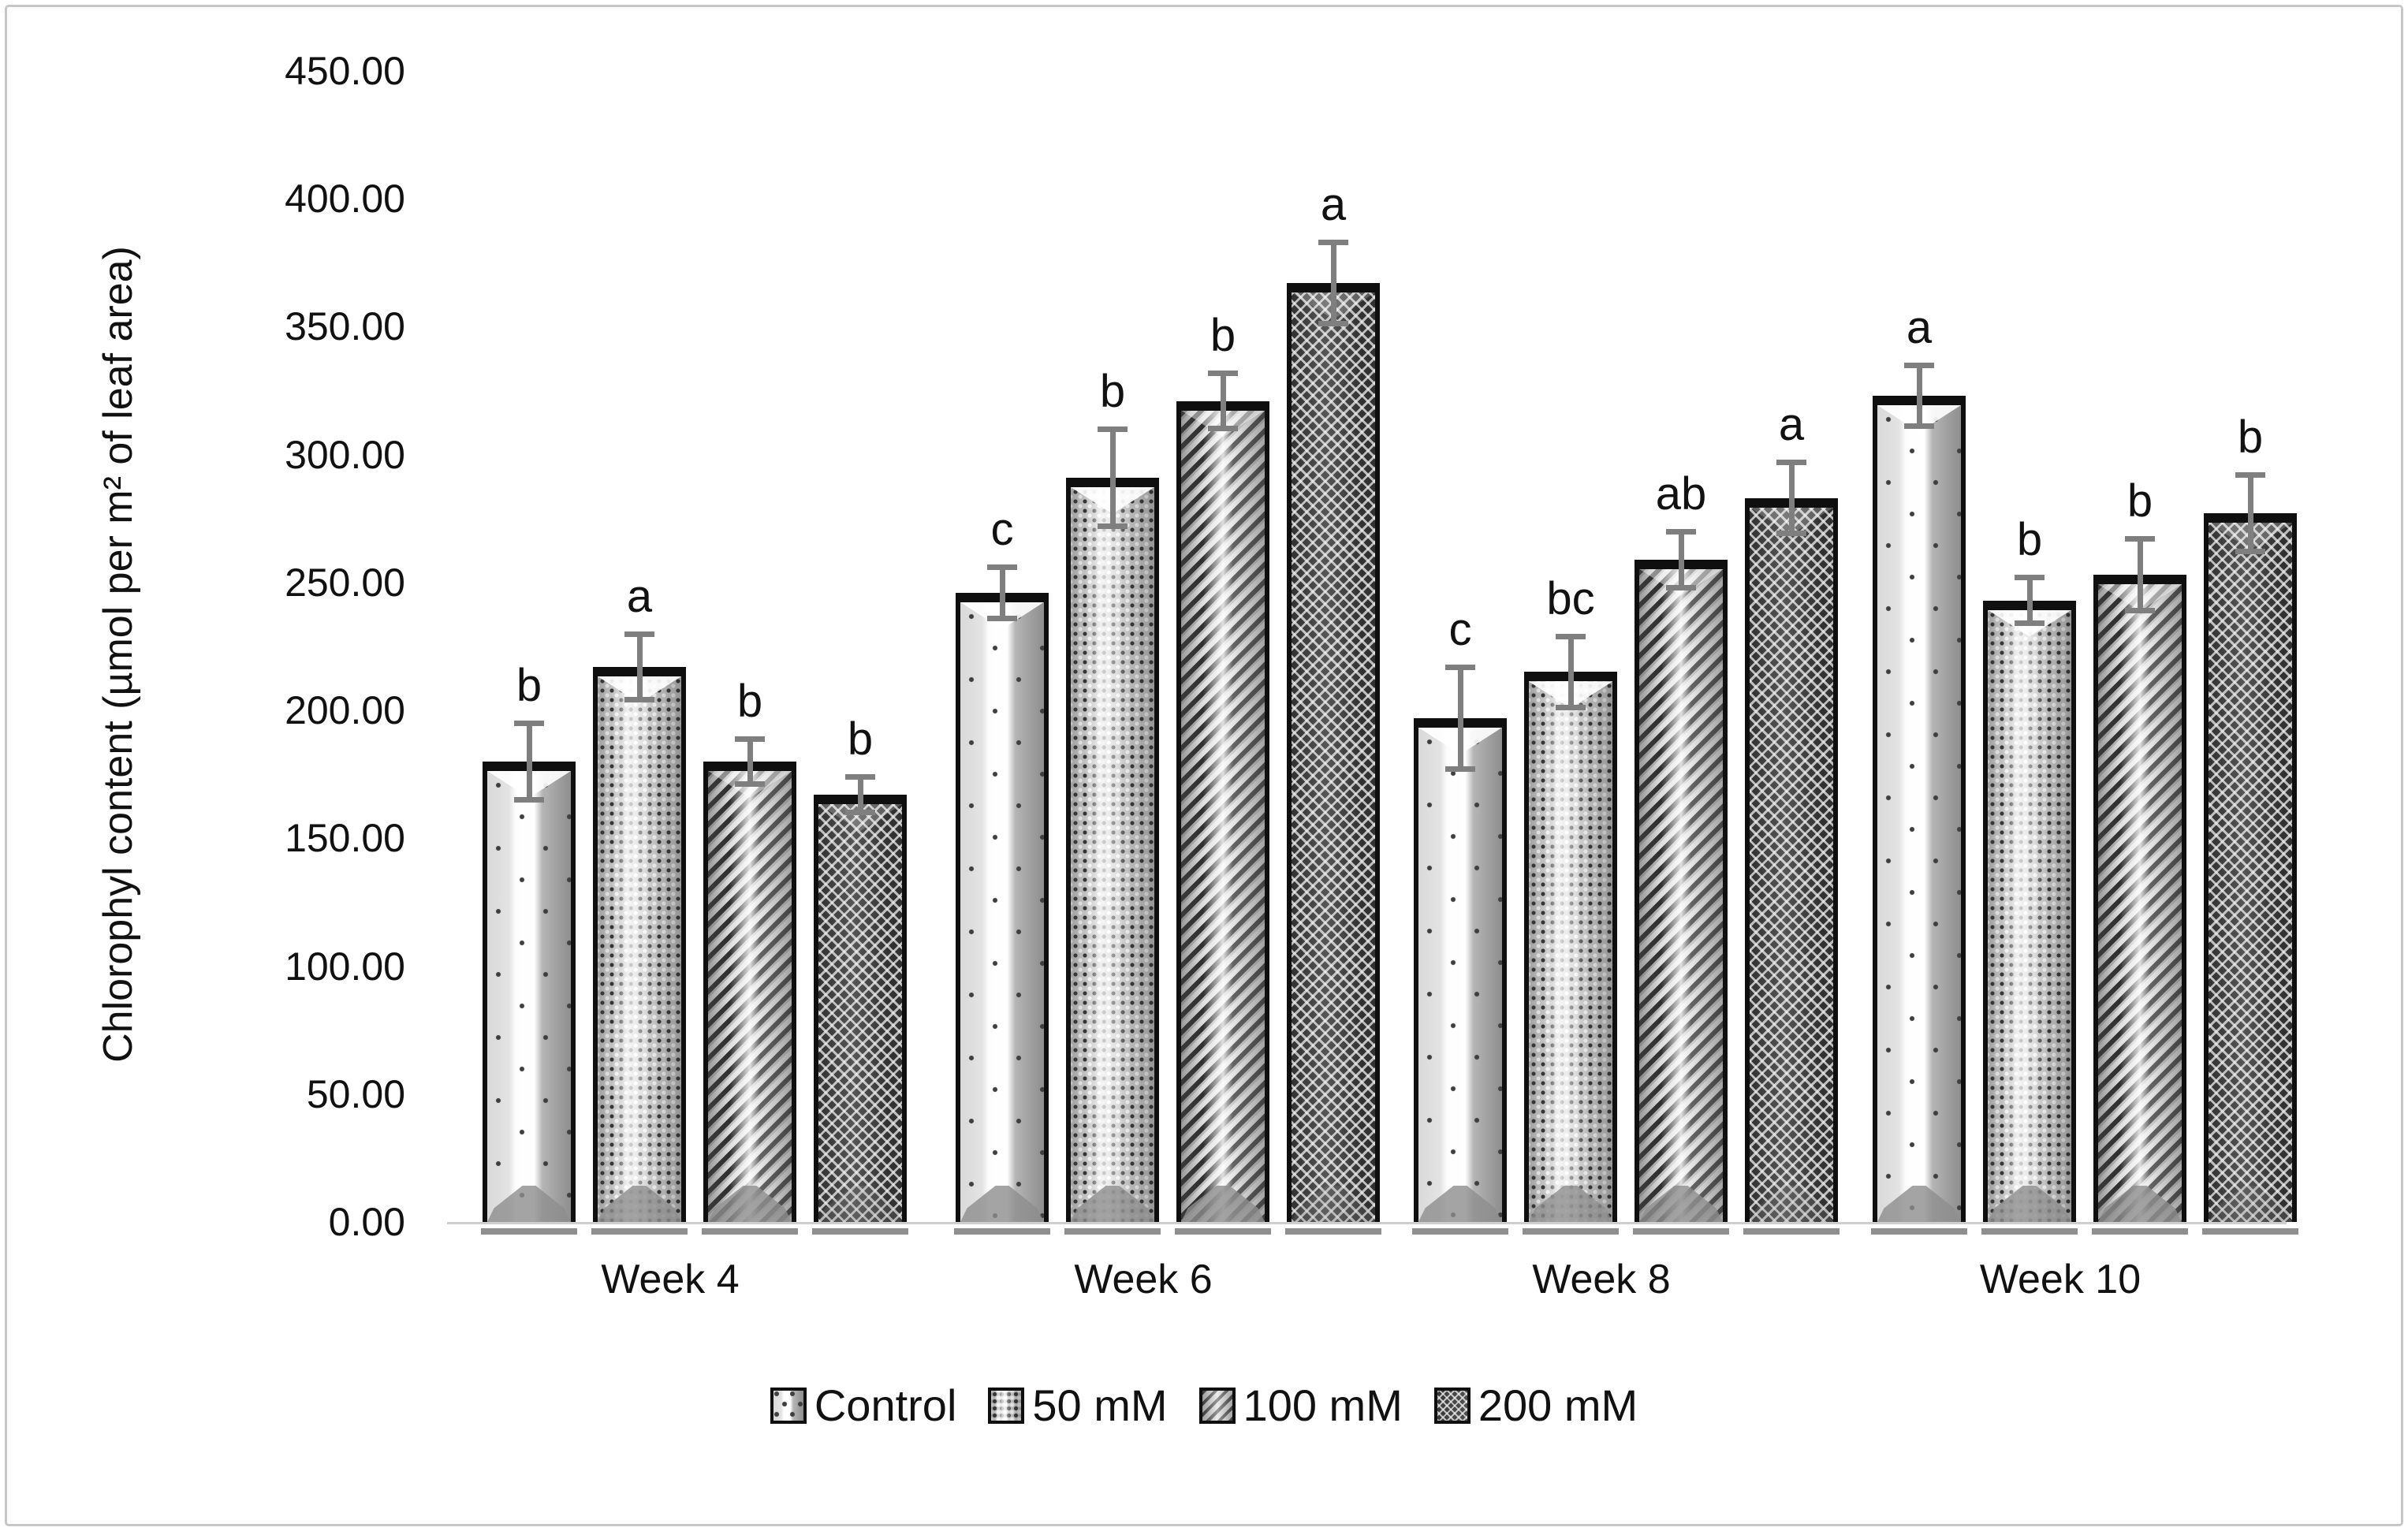 Image resolution: width=2408 pixels, height=1531 pixels. What do you see at coordinates (1113, 391) in the screenshot?
I see `sig-letter-50-mm-week-6: b` at bounding box center [1113, 391].